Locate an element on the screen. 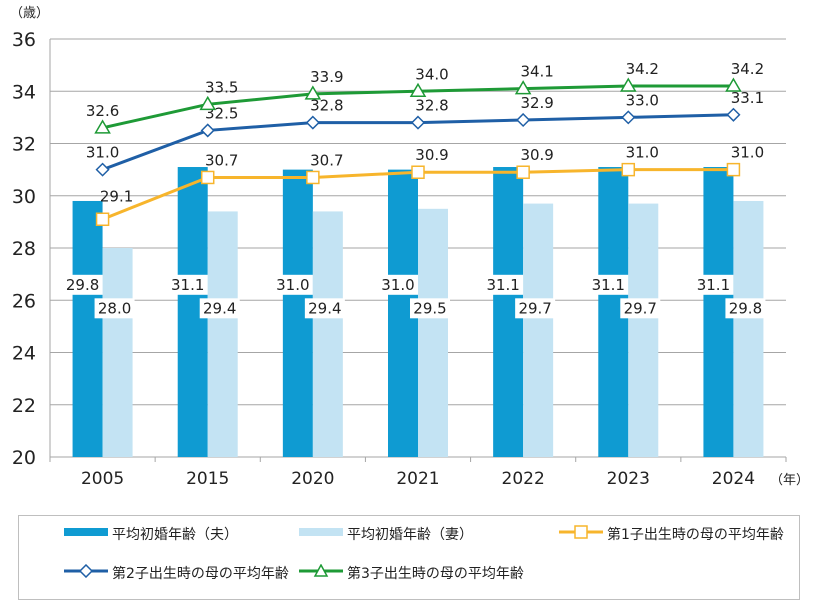  y-tick-label: 34 is located at coordinates (24, 92).